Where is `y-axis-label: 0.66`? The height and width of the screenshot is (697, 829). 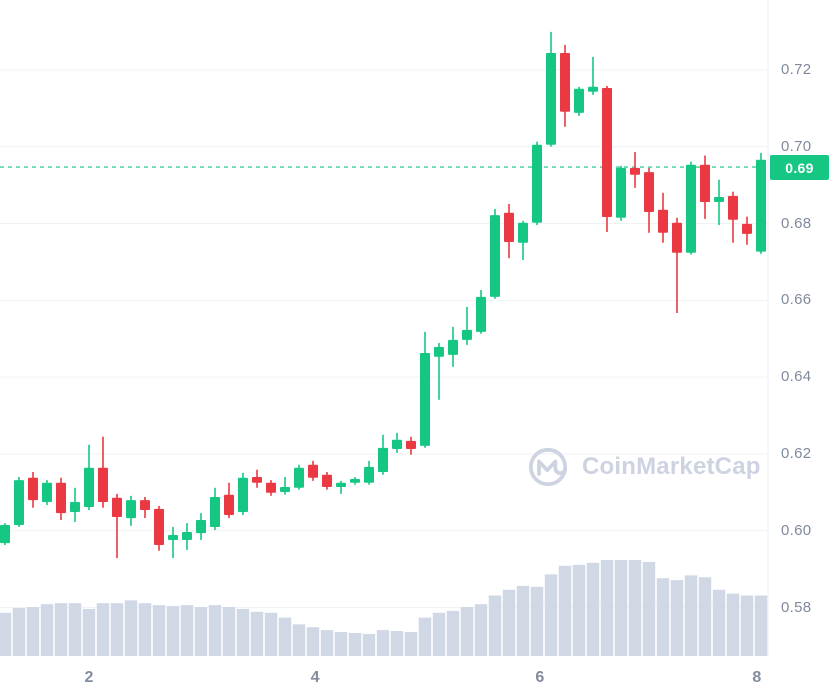 y-axis-label: 0.66 is located at coordinates (796, 300).